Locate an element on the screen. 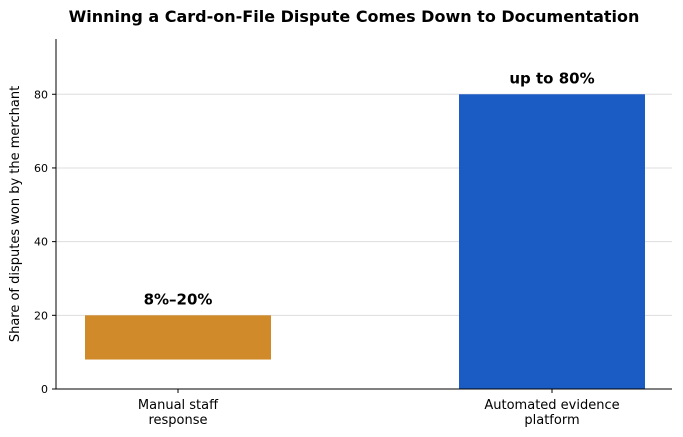 This screenshot has width=683, height=437. y-tick-label: 80 is located at coordinates (41, 94).